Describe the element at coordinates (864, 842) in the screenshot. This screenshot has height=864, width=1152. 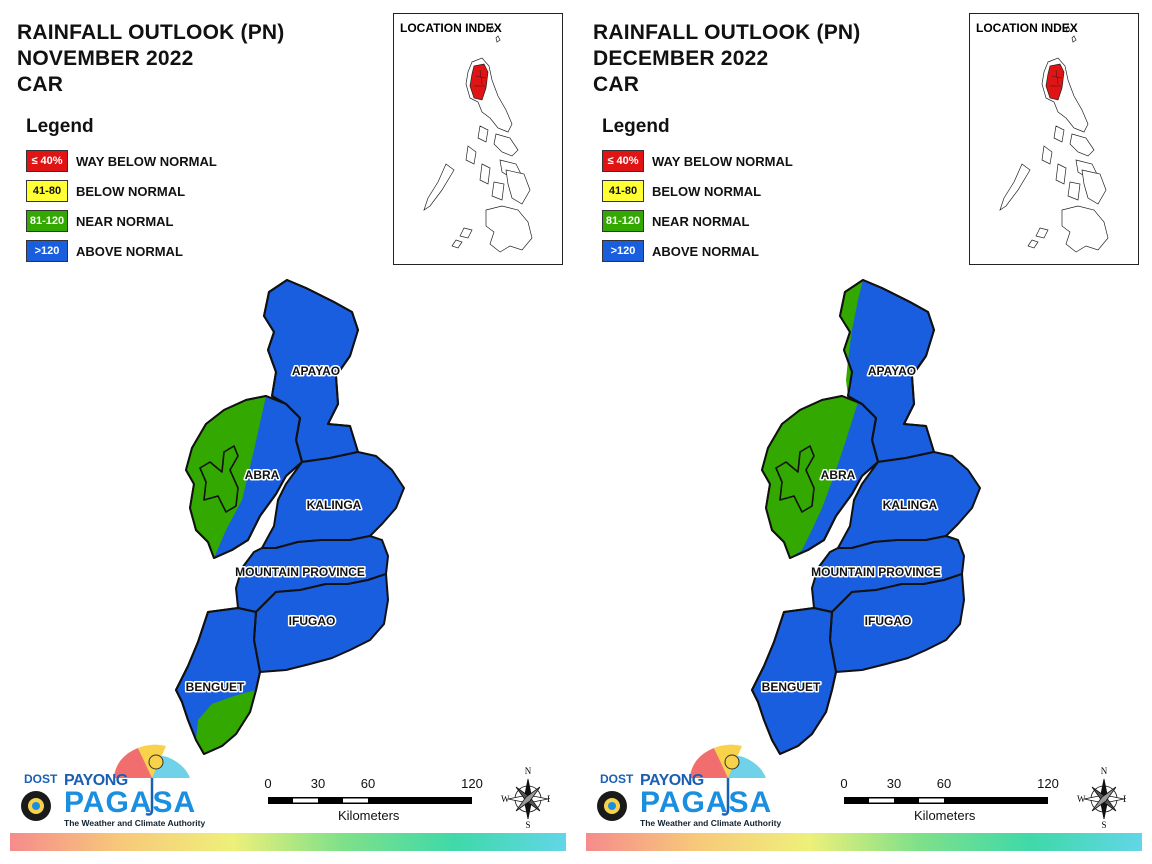
I see `footer-gradient-bar` at that location.